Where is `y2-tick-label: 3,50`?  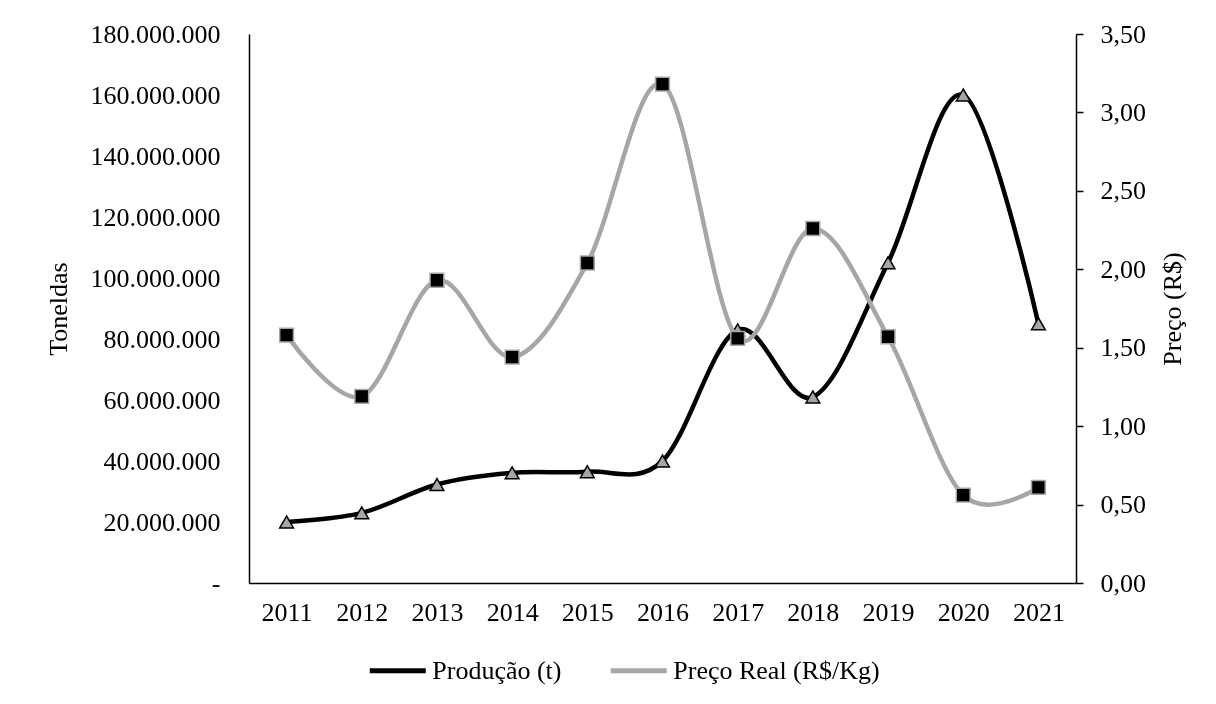
y2-tick-label: 3,50 is located at coordinates (1123, 34).